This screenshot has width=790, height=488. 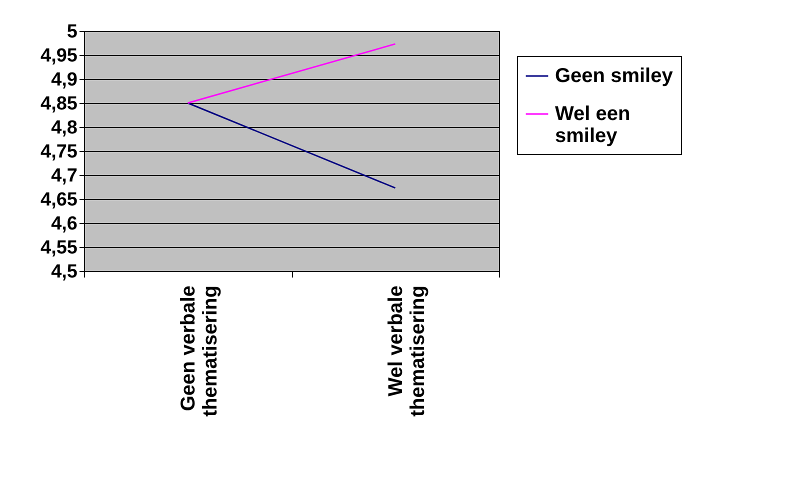 I want to click on y-tick-label: 5, so click(x=72, y=32).